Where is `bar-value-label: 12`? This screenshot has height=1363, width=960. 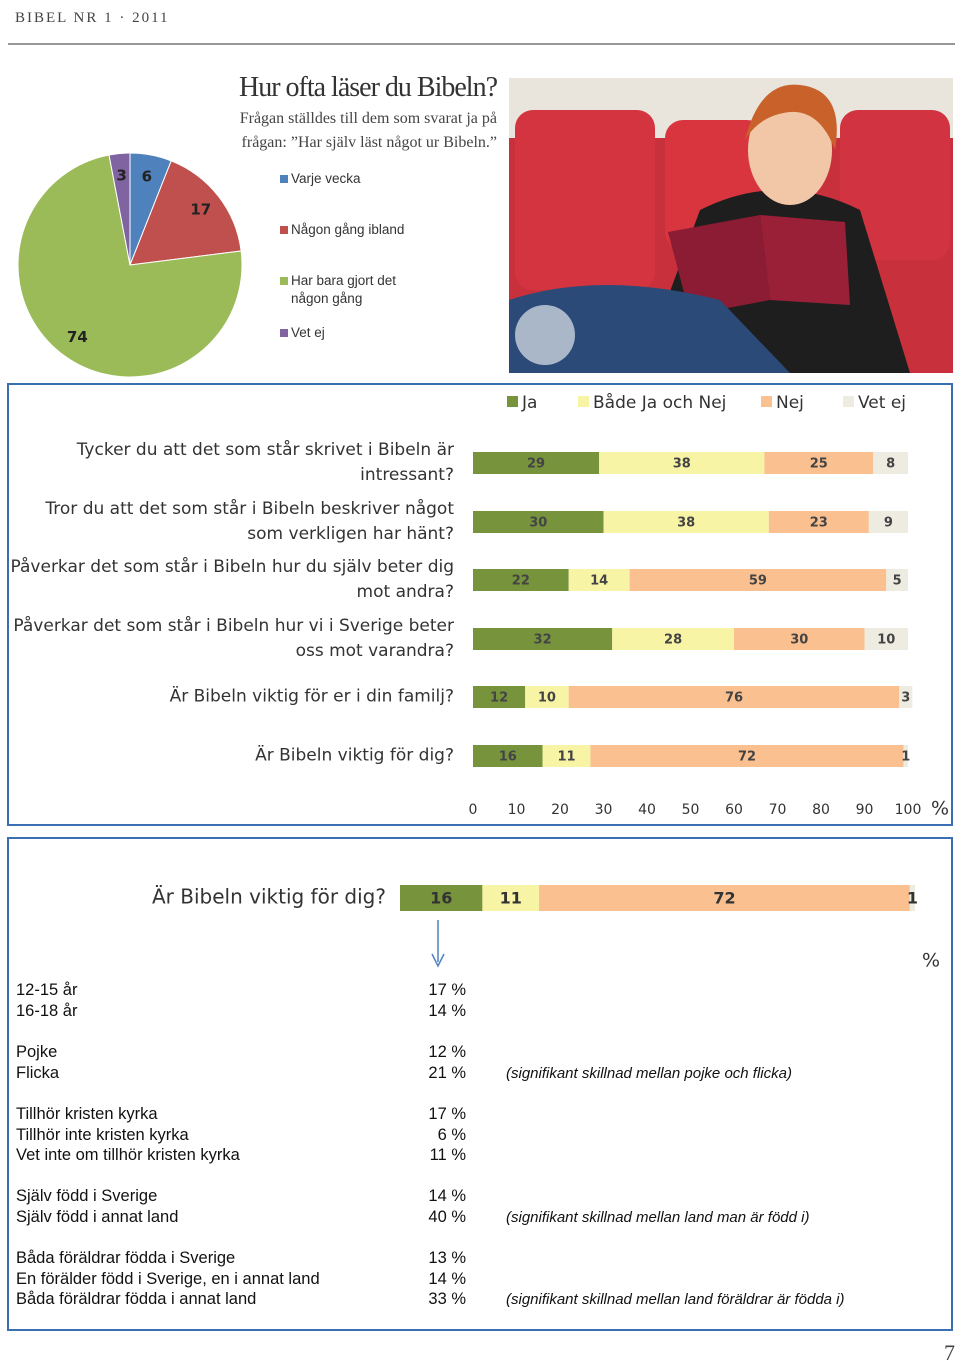
bar-value-label: 12 is located at coordinates (499, 698).